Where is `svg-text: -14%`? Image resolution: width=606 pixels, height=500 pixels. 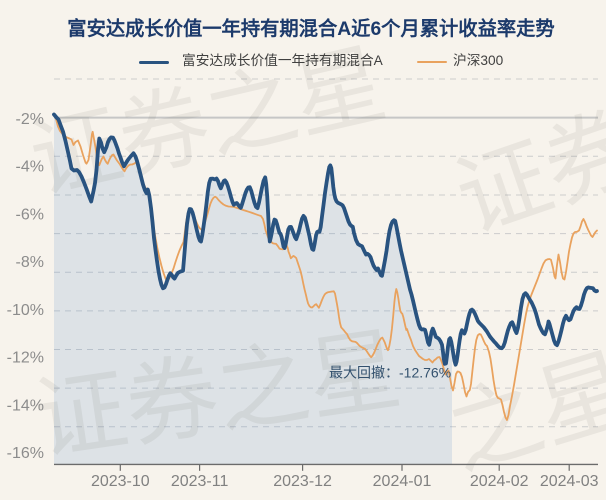
svg-text: -14% is located at coordinates (25, 405).